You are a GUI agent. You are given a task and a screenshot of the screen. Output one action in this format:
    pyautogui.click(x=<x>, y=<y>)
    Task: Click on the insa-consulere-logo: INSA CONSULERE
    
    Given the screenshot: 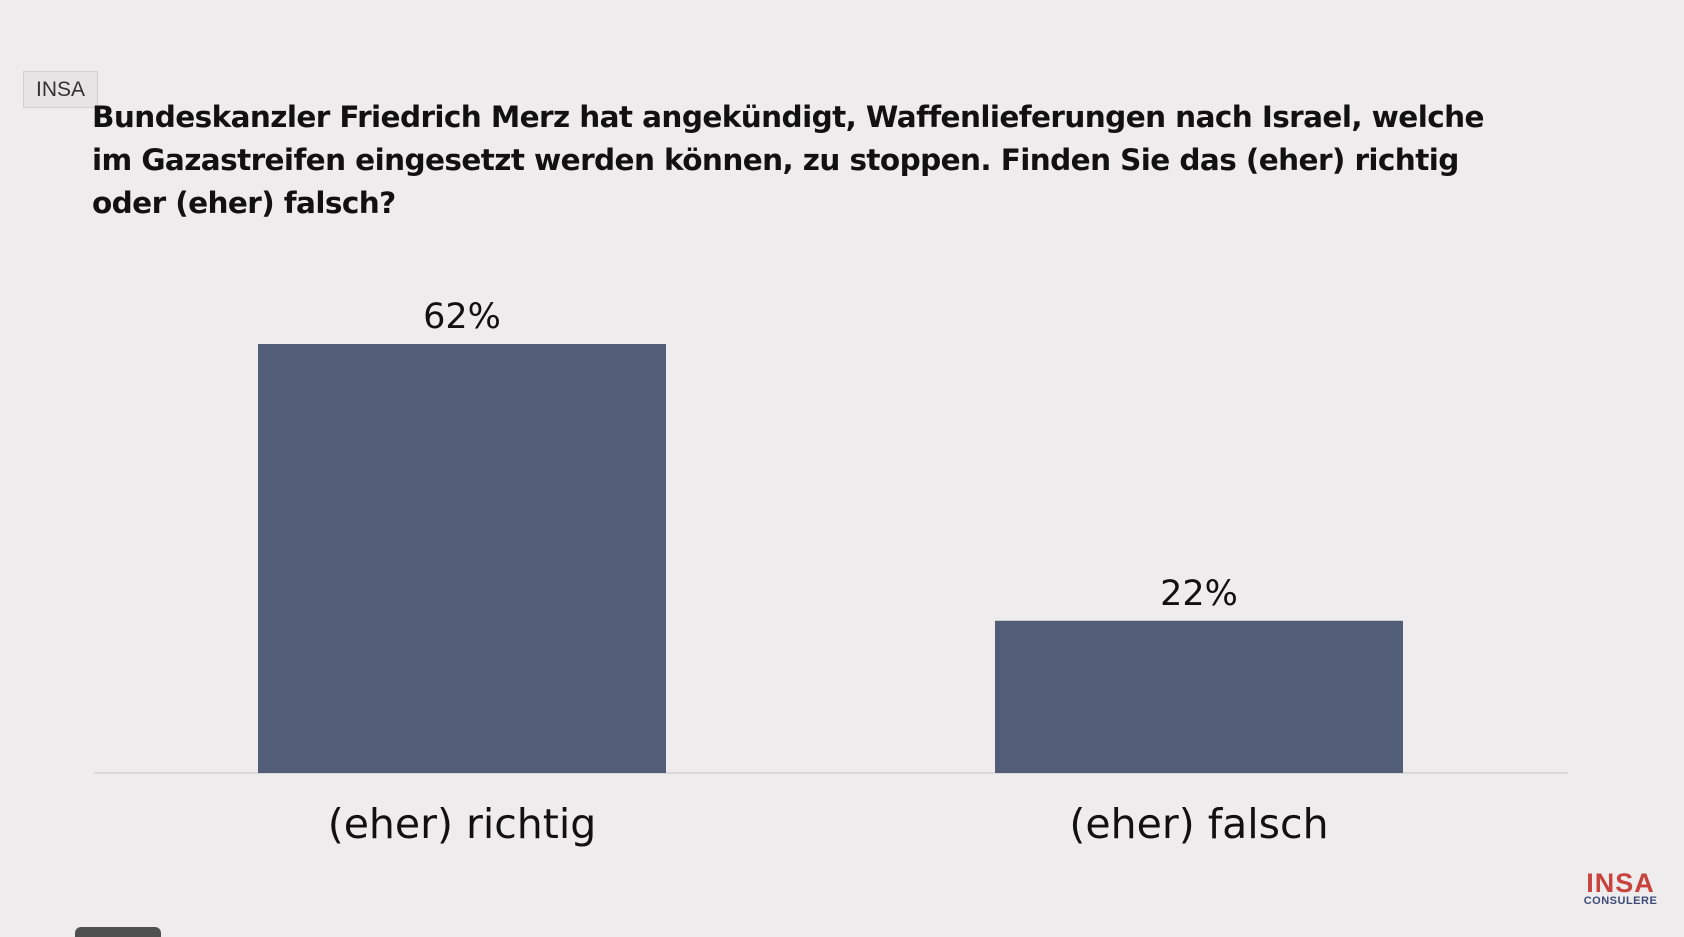 What is the action you would take?
    pyautogui.click(x=1620, y=888)
    